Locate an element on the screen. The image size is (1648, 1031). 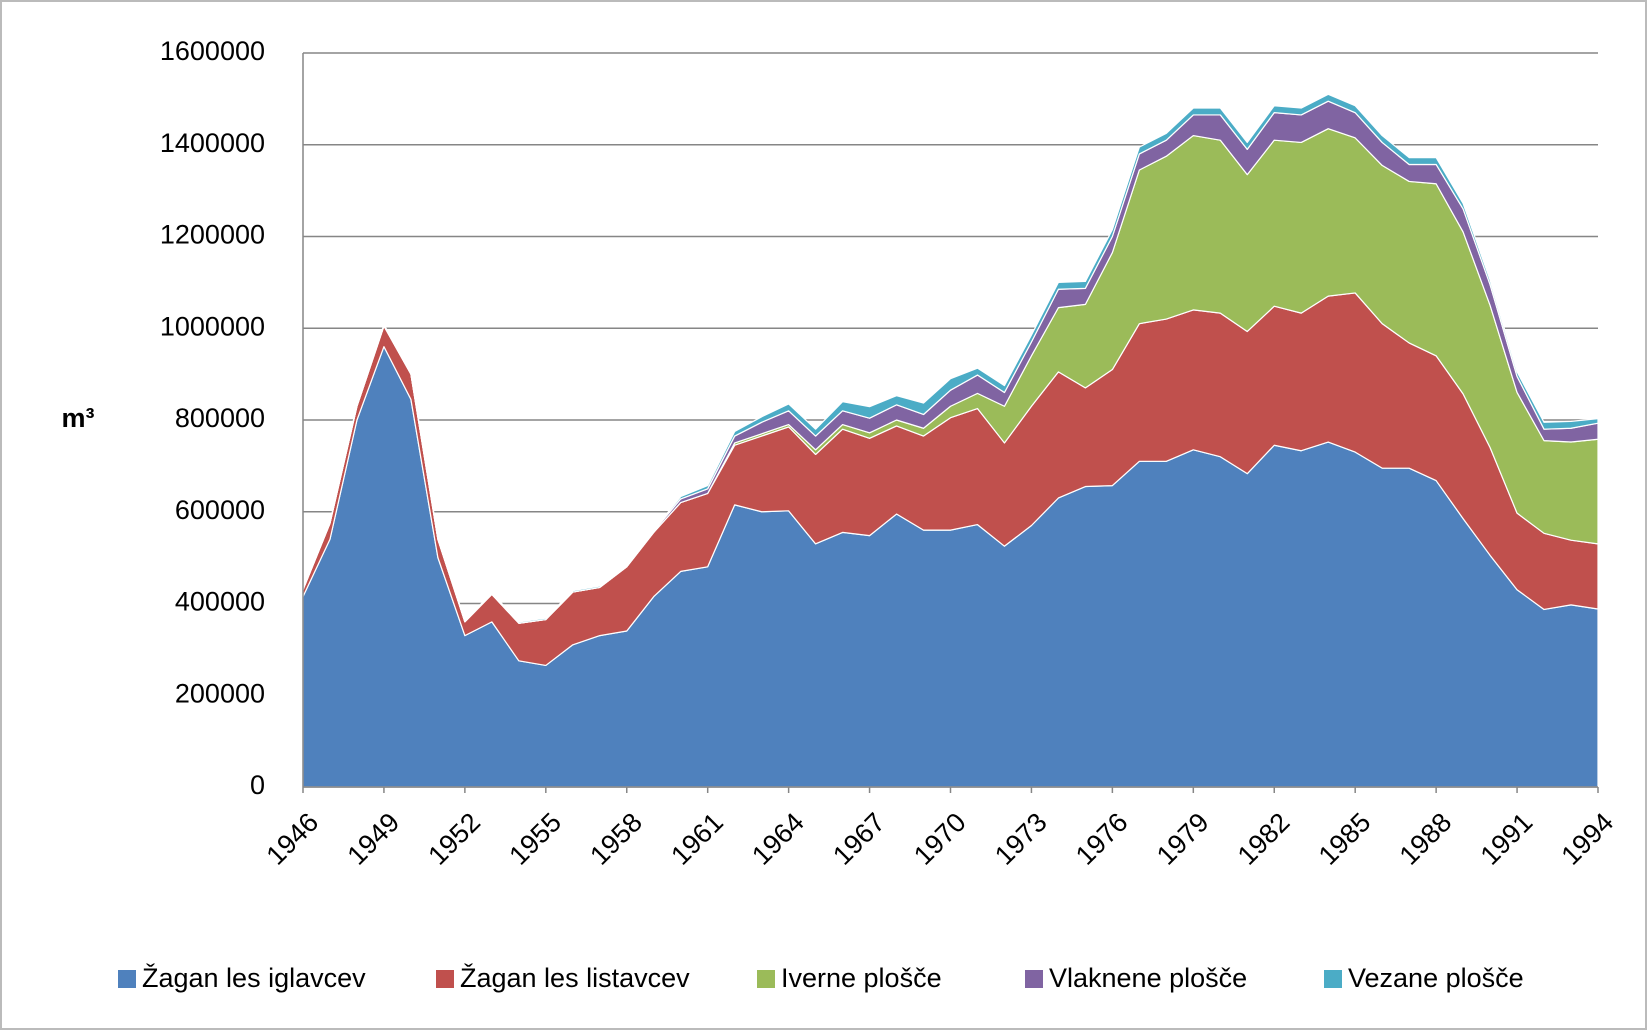
y-tick-label: 0 is located at coordinates (257, 785).